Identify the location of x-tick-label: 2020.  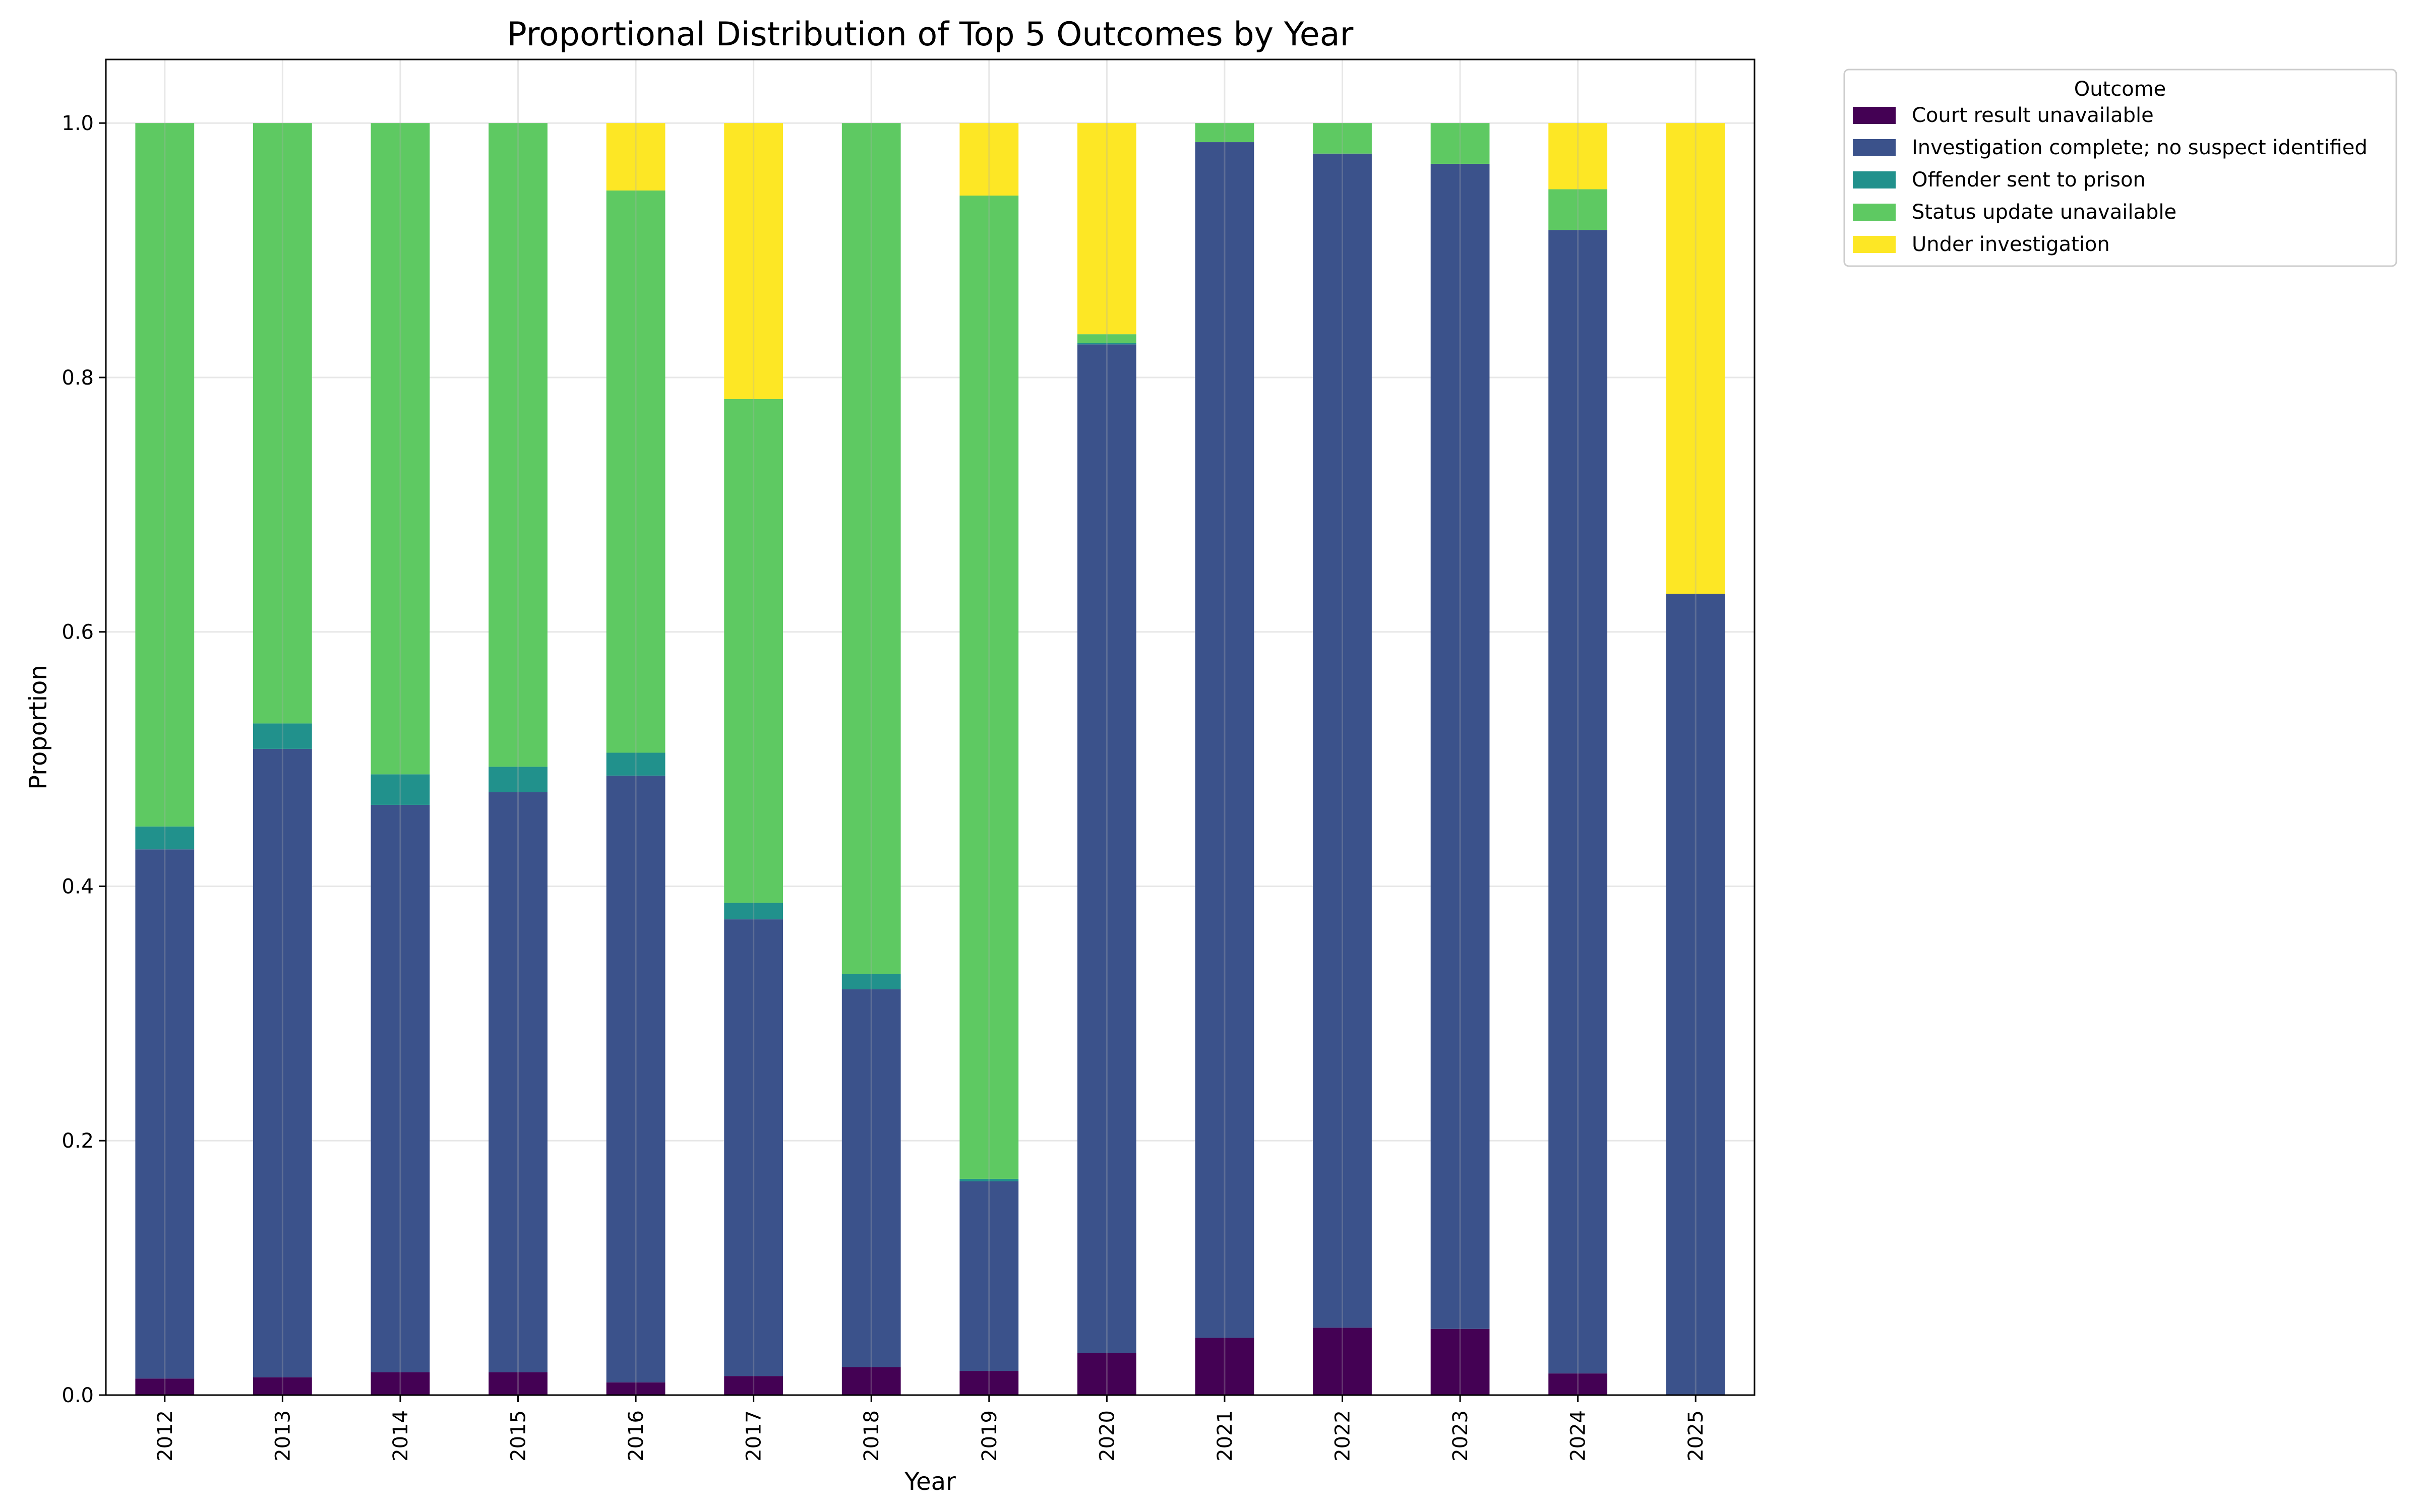
(1107, 1436).